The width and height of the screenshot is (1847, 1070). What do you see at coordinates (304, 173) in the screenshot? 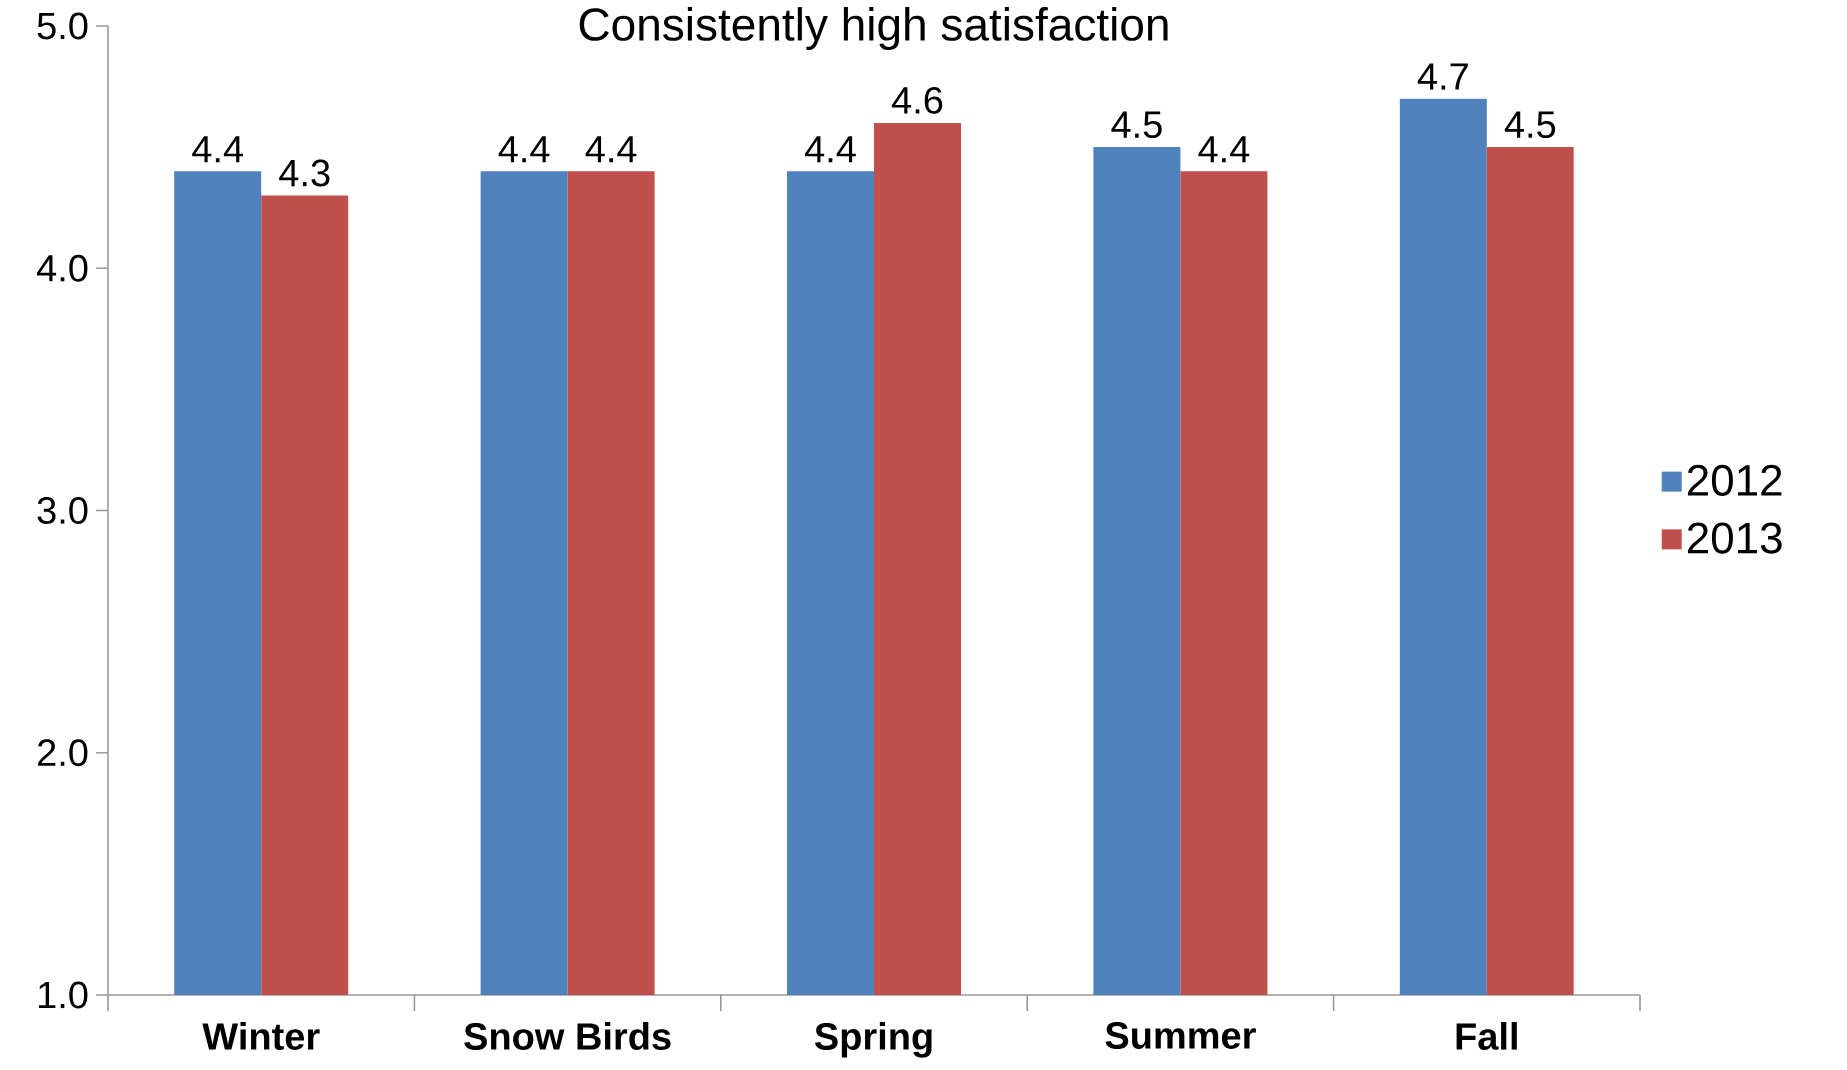
I see `data-label: 4.3` at bounding box center [304, 173].